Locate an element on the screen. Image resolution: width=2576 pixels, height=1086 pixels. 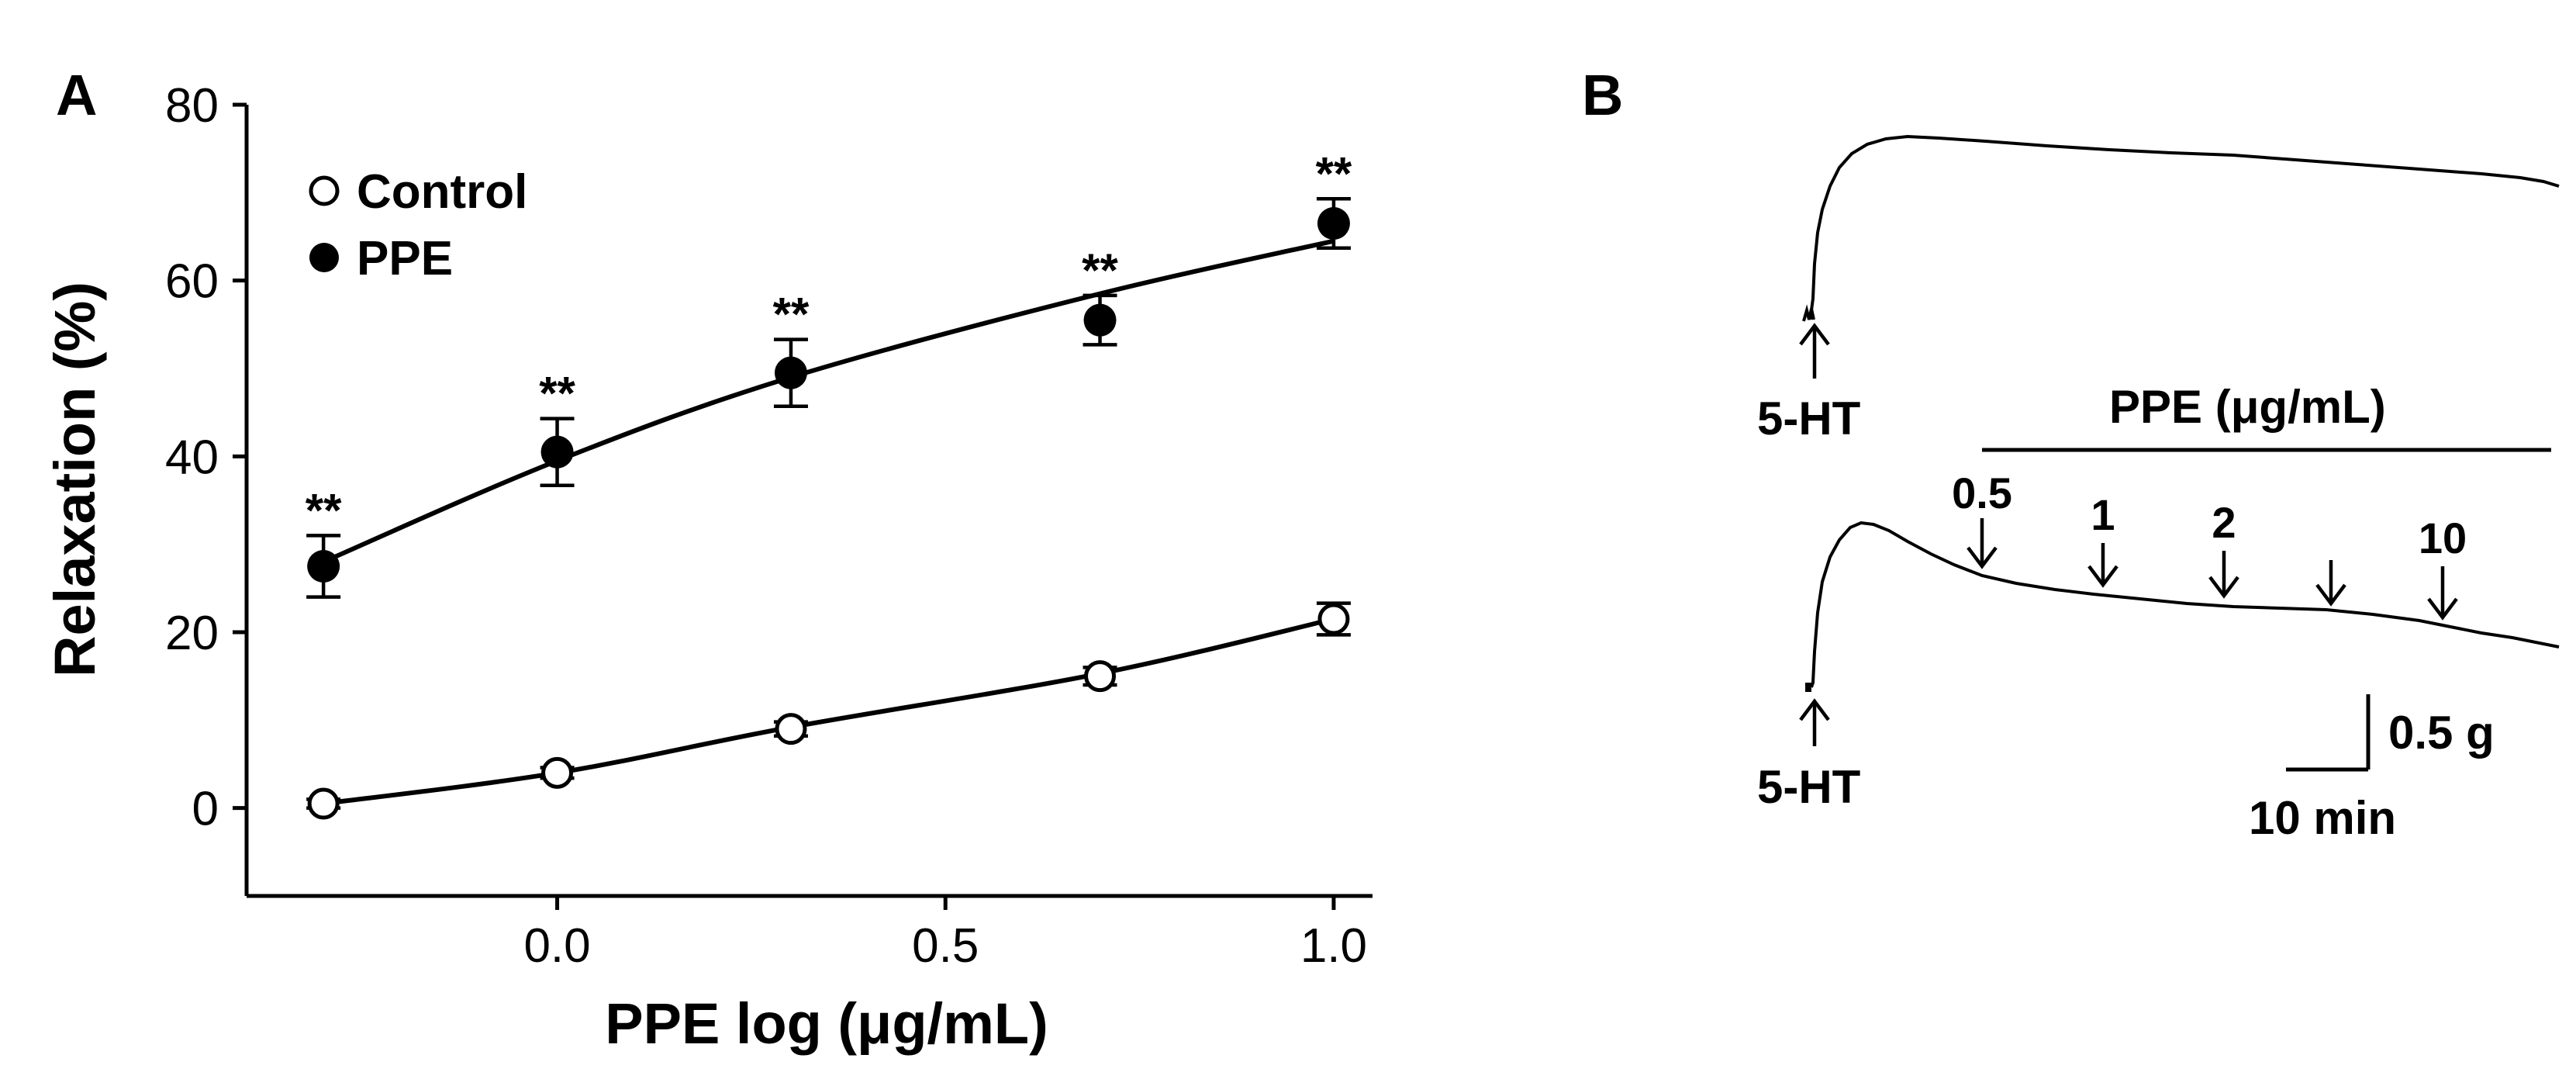
dose-label-2: 2 is located at coordinates (2224, 522).